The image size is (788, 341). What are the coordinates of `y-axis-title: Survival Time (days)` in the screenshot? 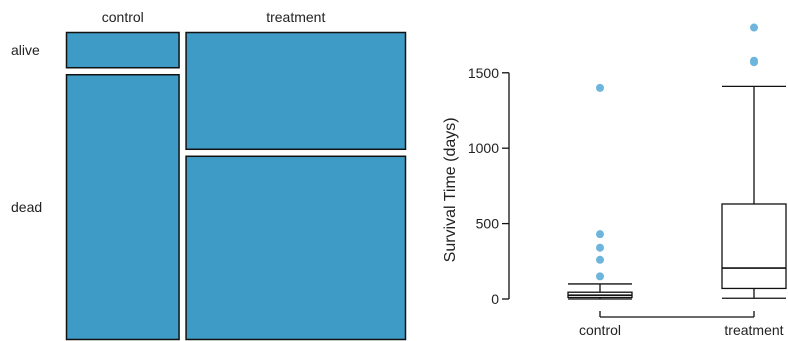 It's located at (450, 189).